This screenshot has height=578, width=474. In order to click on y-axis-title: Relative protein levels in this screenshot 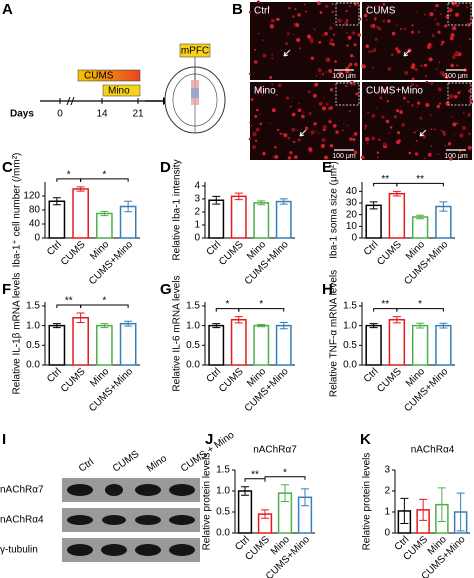, I will do `click(207, 502)`.